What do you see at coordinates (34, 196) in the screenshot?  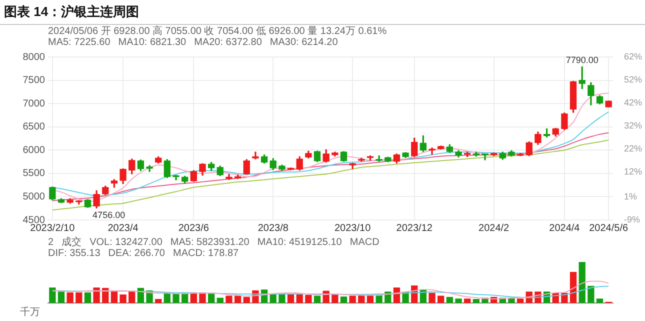 I see `y-tick-label: 5000` at bounding box center [34, 196].